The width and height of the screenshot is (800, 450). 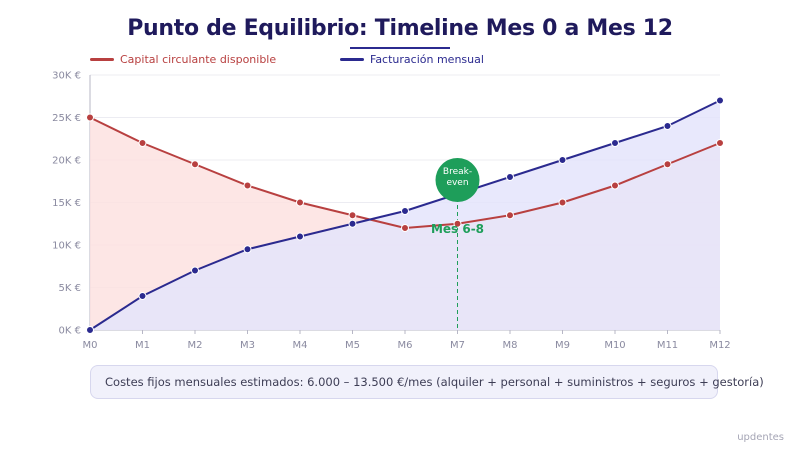 What do you see at coordinates (457, 345) in the screenshot?
I see `x-tick-label: M7` at bounding box center [457, 345].